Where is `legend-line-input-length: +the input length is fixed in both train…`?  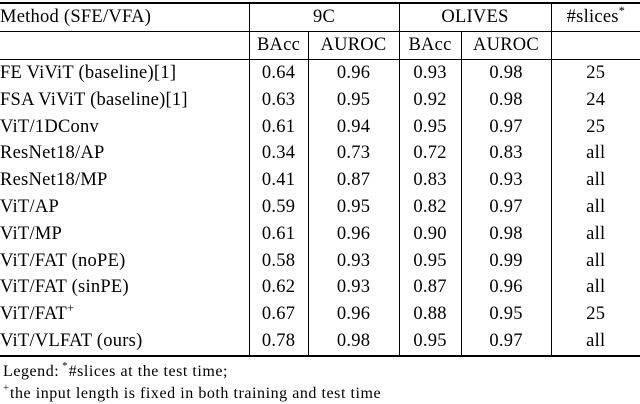
legend-line-input-length: +the input length is fixed in both train… is located at coordinates (321, 393).